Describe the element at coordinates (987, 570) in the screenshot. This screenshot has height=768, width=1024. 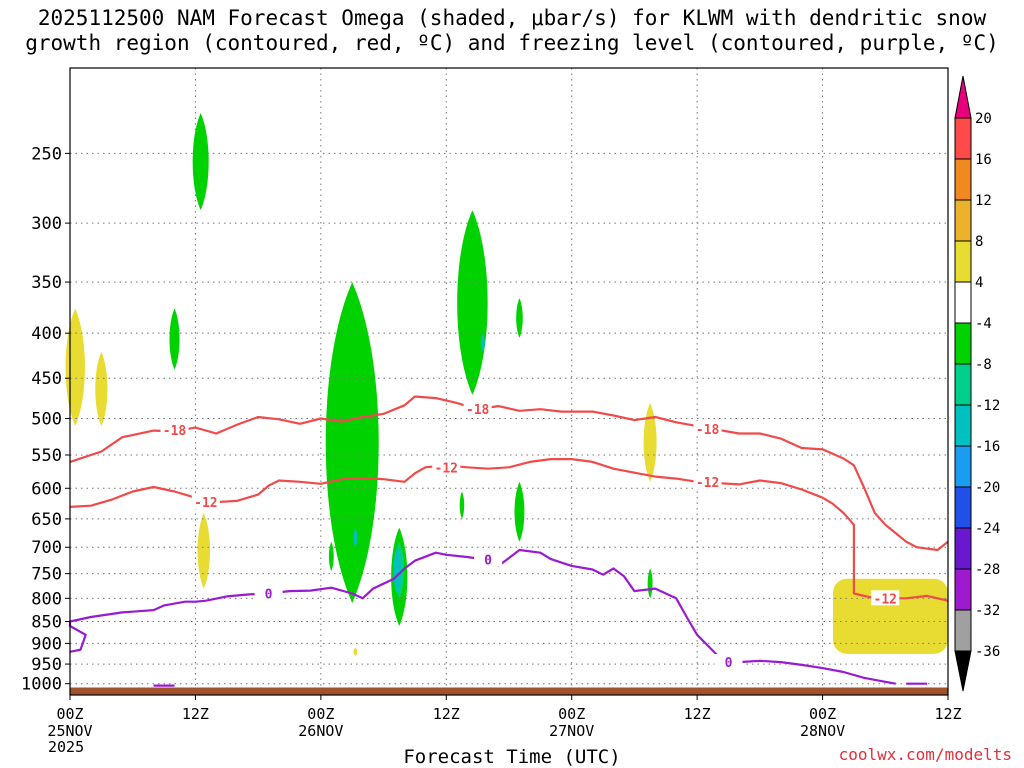
I see `colorbar-label: -28` at that location.